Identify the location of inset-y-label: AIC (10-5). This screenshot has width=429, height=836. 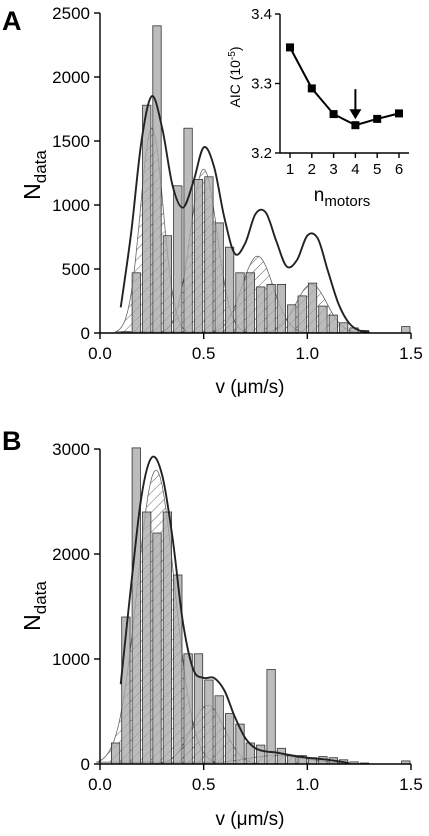
(235, 76).